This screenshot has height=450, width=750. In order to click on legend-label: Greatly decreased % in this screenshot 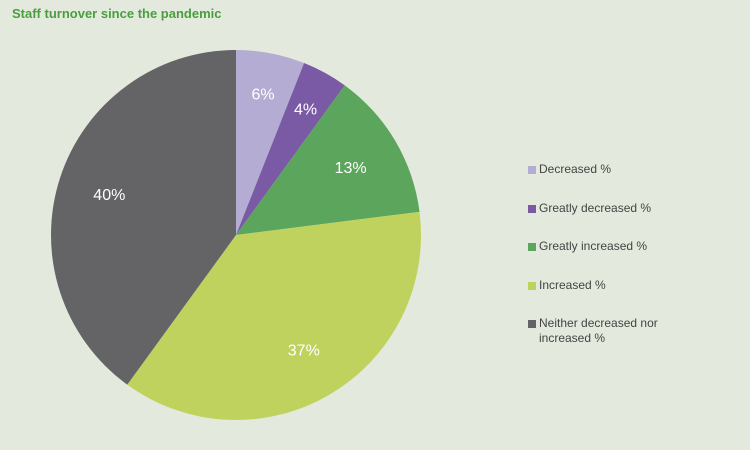, I will do `click(595, 207)`.